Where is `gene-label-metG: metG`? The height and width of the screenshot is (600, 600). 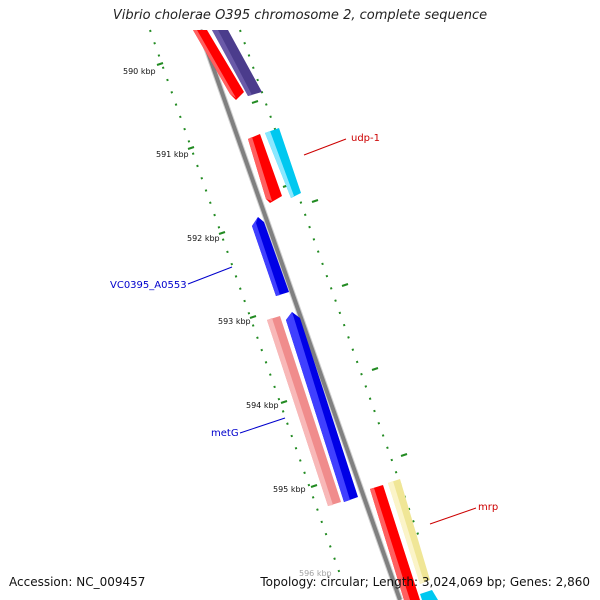 gene-label-metG: metG is located at coordinates (225, 433).